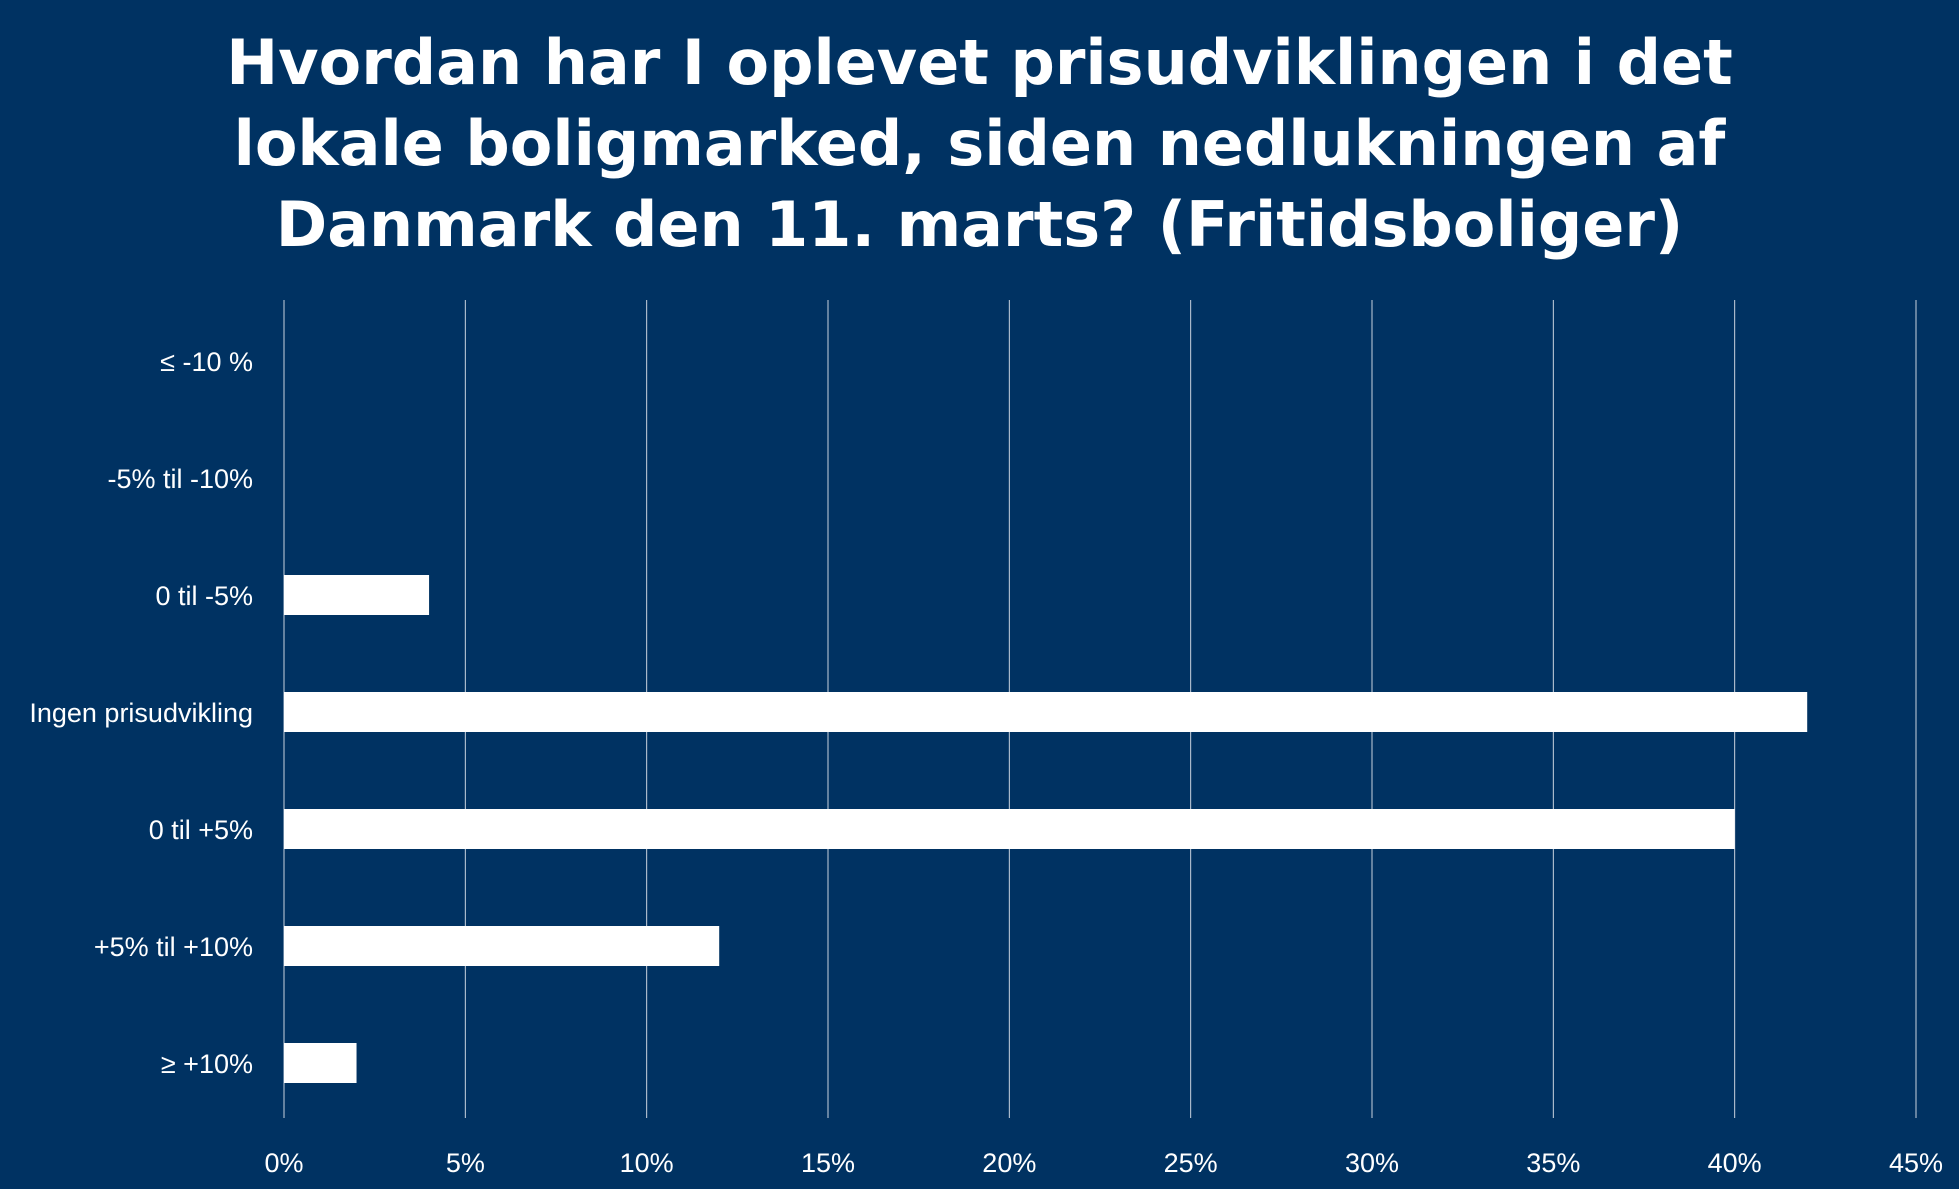 The width and height of the screenshot is (1959, 1189). I want to click on x-tick-label: 40%, so click(1735, 1163).